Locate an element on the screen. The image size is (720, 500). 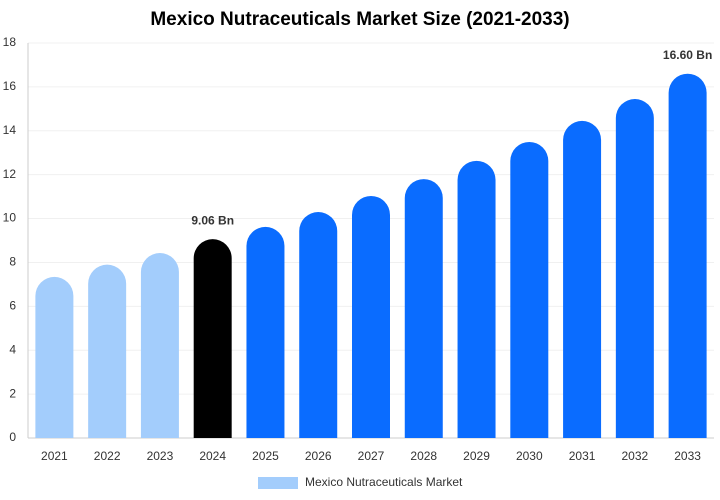
x-tick-label: 2027 is located at coordinates (371, 456).